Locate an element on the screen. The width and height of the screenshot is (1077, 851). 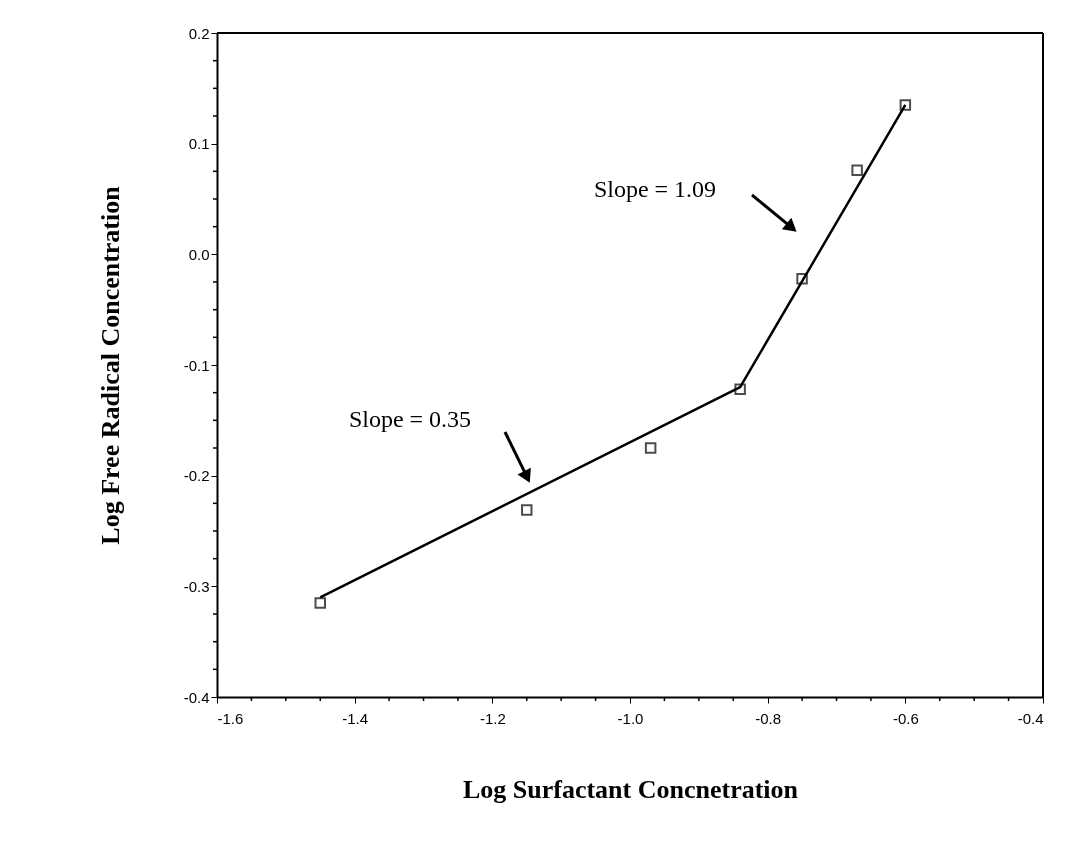
y-axis-title: Log Free Radical Concentration is located at coordinates (110, 365).